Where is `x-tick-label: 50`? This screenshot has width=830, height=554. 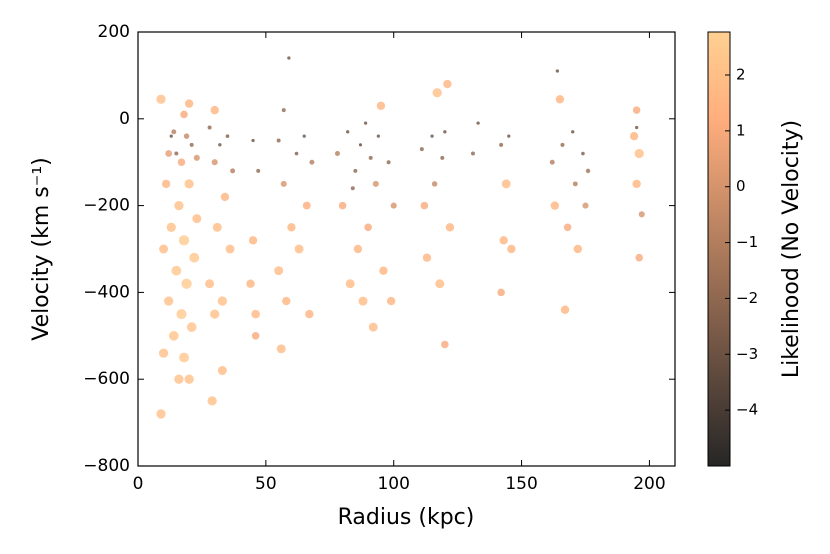
x-tick-label: 50 is located at coordinates (266, 484).